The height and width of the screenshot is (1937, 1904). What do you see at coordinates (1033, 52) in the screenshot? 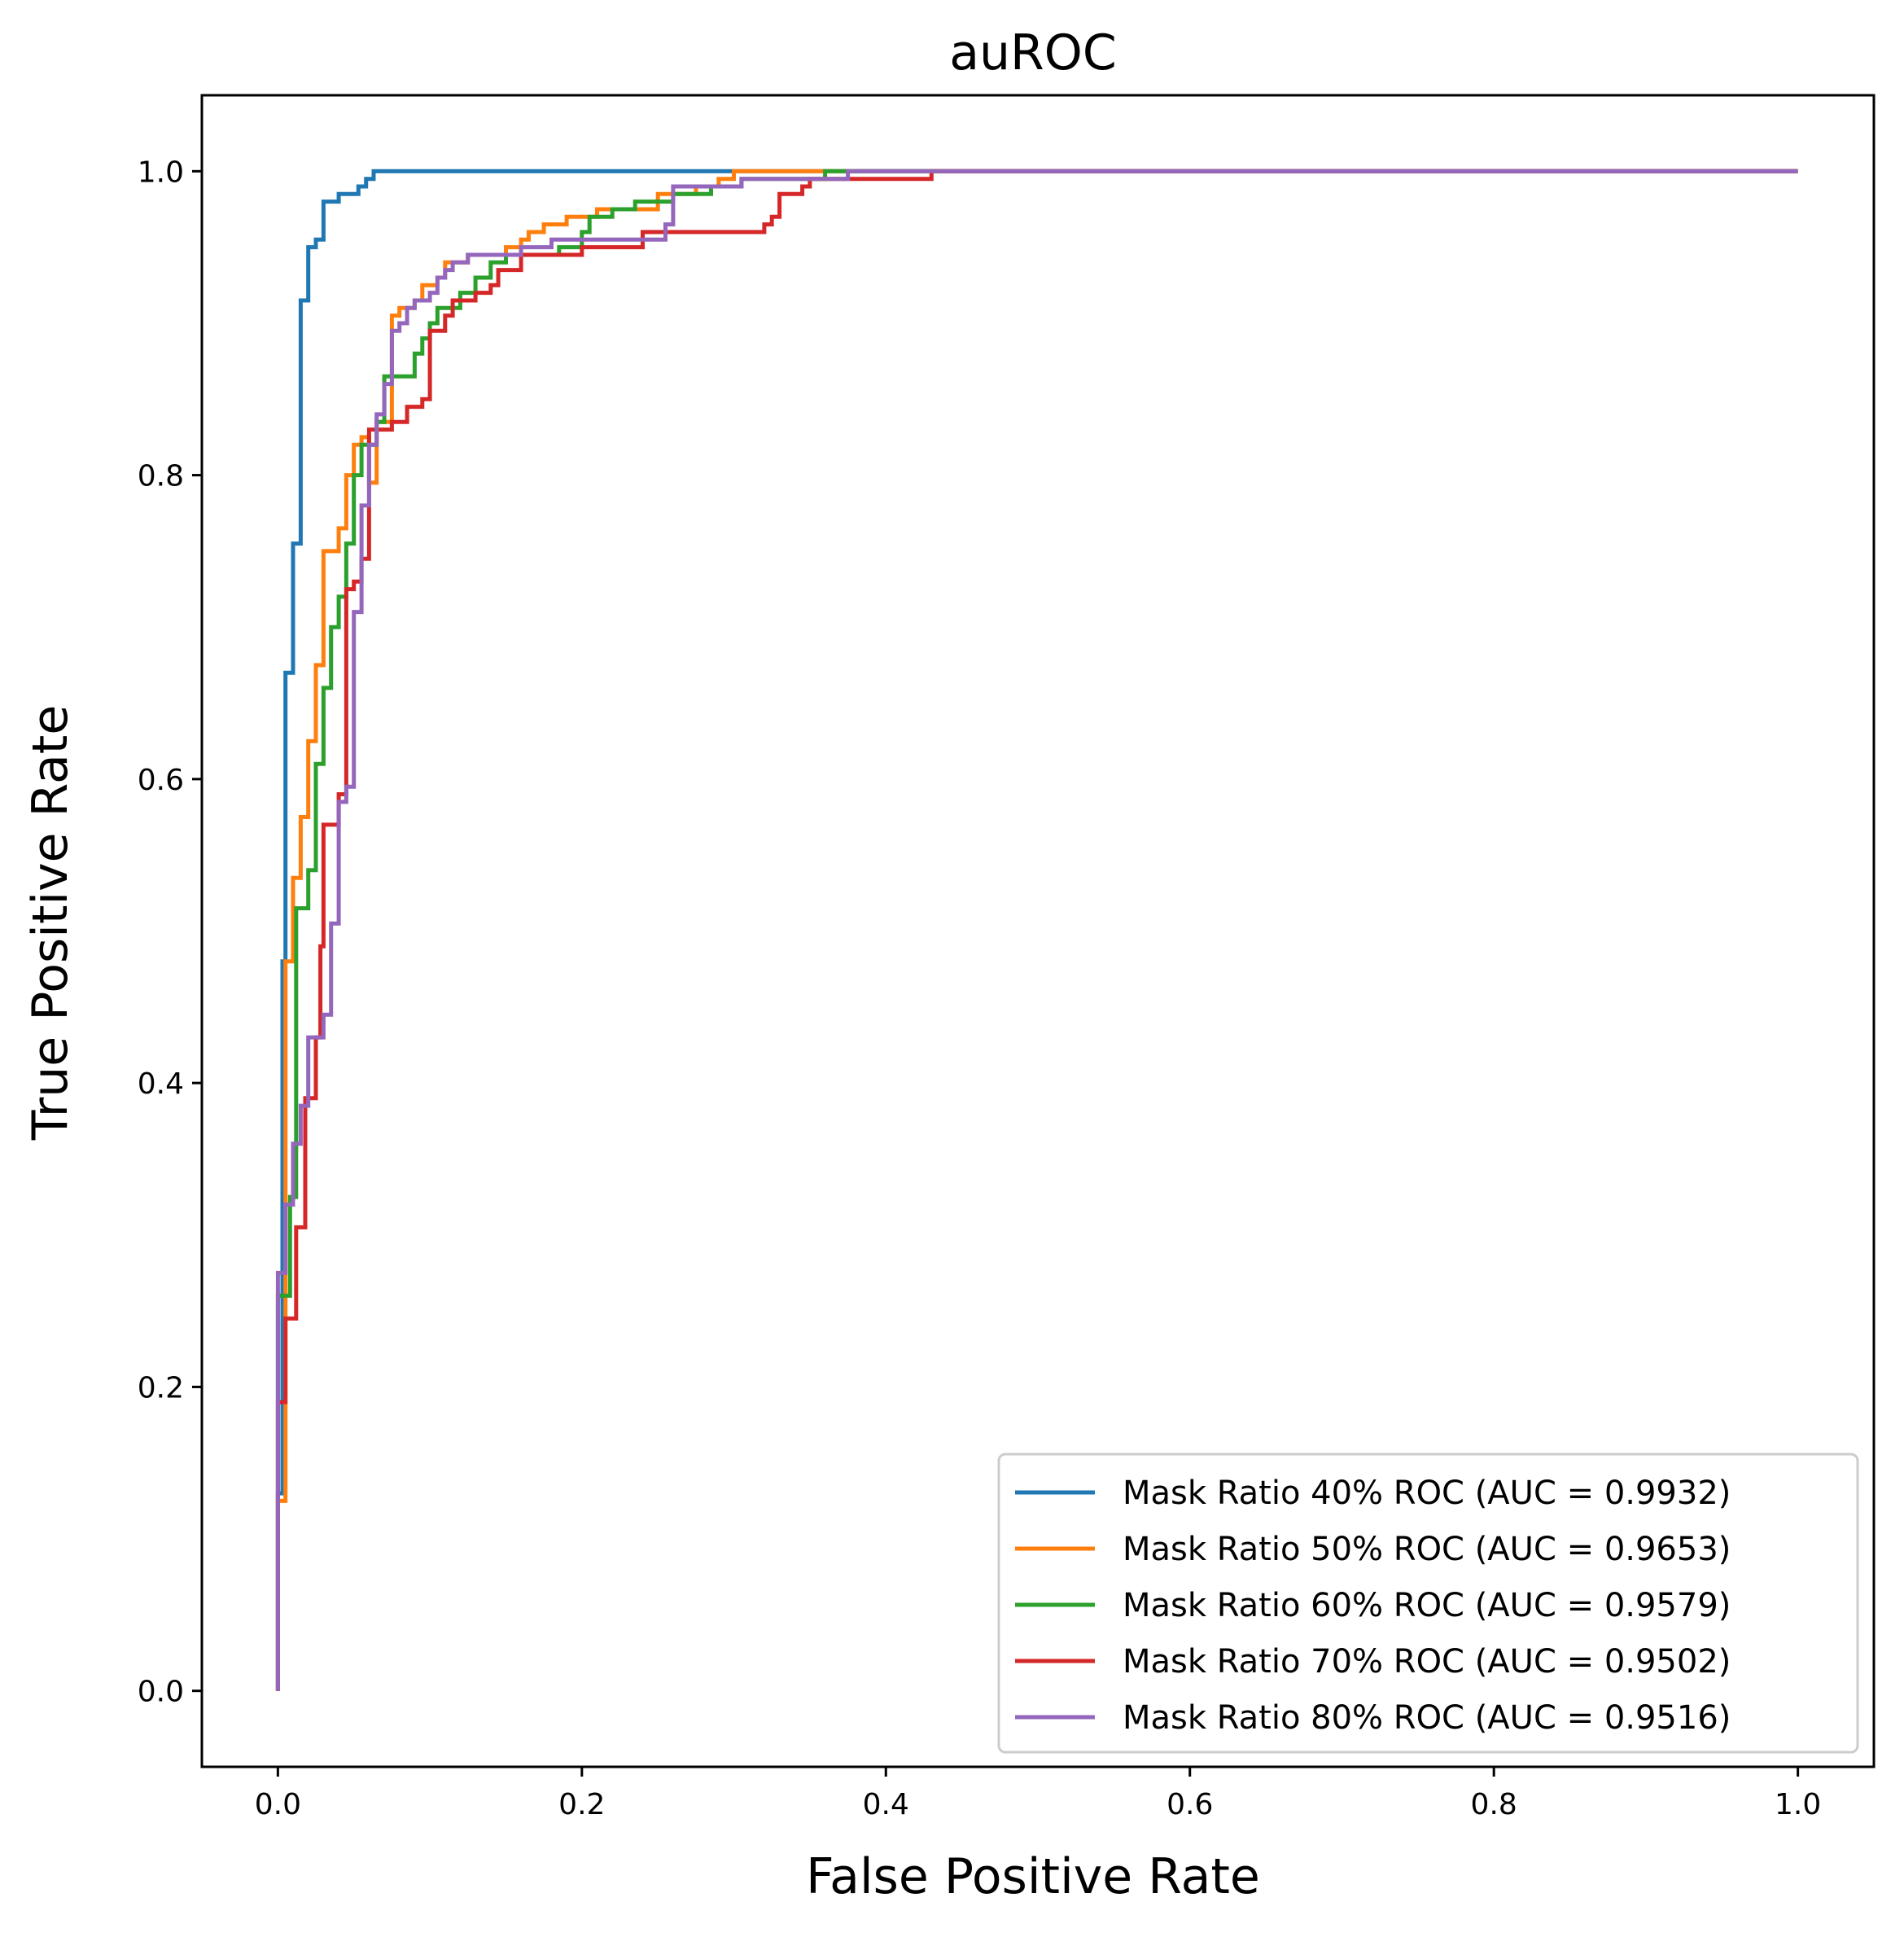
I see `chart-title: auROC` at bounding box center [1033, 52].